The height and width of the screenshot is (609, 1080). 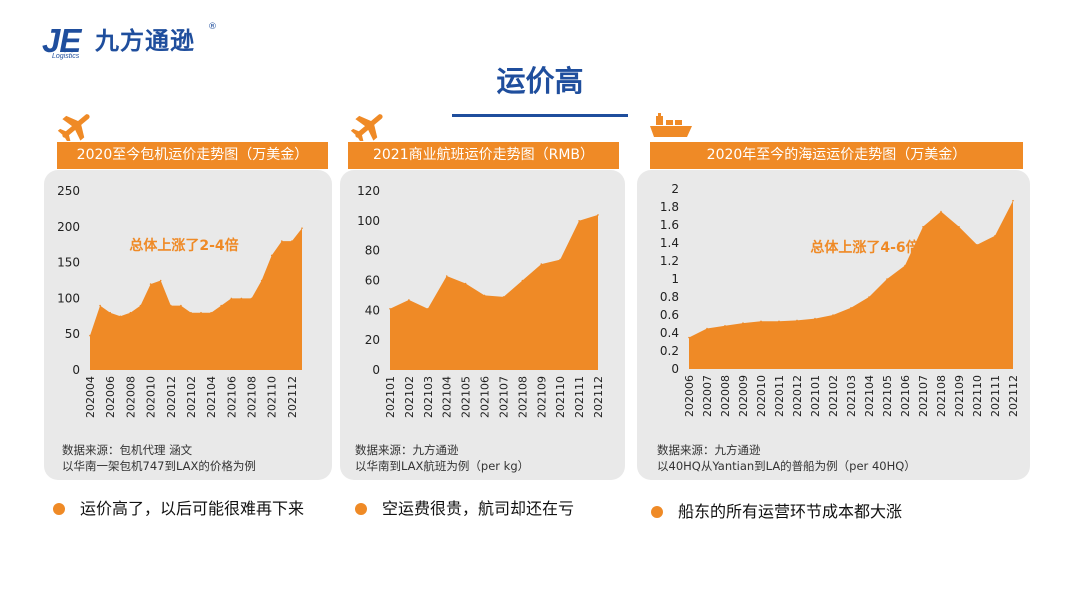 What do you see at coordinates (68, 191) in the screenshot?
I see `y-tick-label: 250` at bounding box center [68, 191].